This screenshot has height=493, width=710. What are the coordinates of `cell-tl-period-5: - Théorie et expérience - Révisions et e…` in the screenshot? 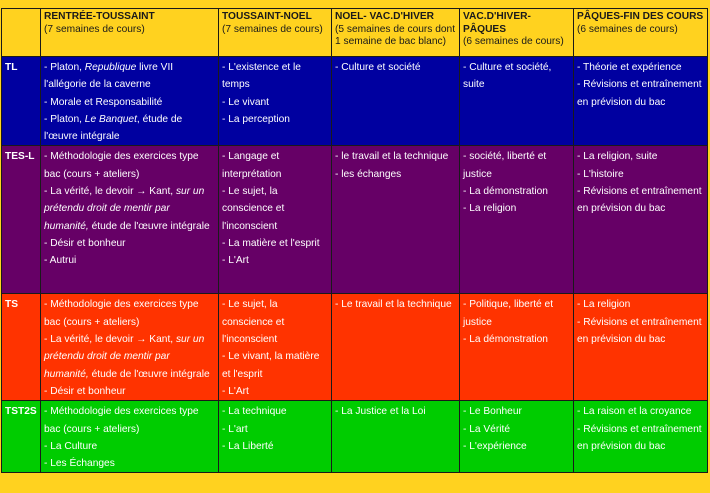 It's located at (640, 101).